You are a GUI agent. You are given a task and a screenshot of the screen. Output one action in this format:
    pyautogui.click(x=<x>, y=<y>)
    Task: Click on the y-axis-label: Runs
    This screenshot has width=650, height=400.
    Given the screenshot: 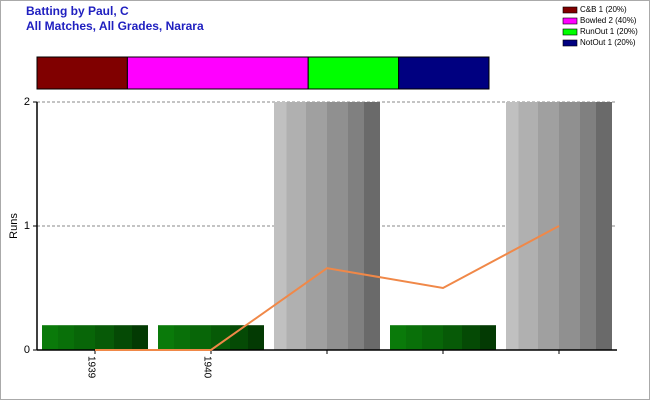 What is the action you would take?
    pyautogui.click(x=14, y=226)
    